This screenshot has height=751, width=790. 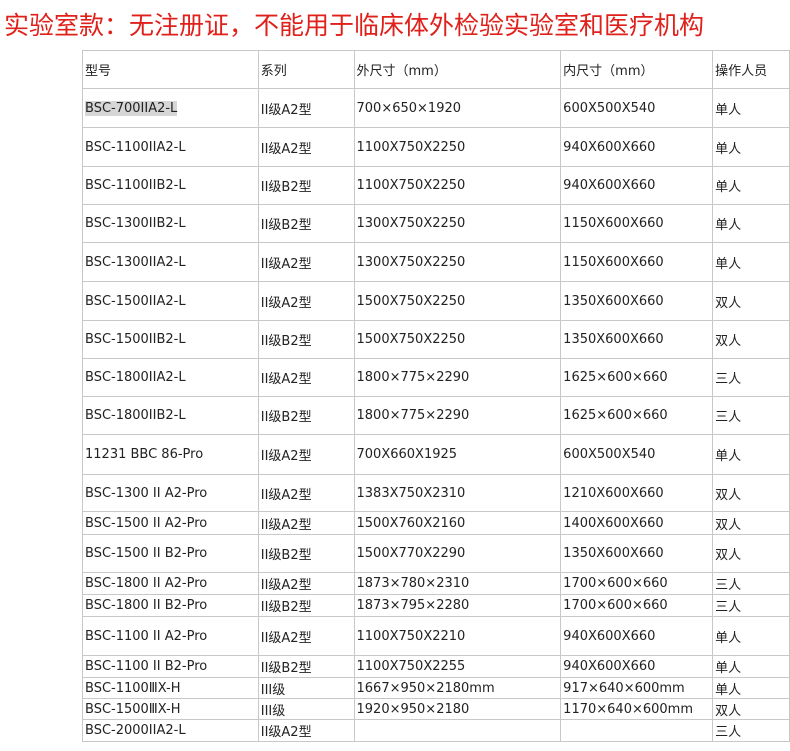 What do you see at coordinates (613, 223) in the screenshot?
I see `inner-size-text: 1150X600X660` at bounding box center [613, 223].